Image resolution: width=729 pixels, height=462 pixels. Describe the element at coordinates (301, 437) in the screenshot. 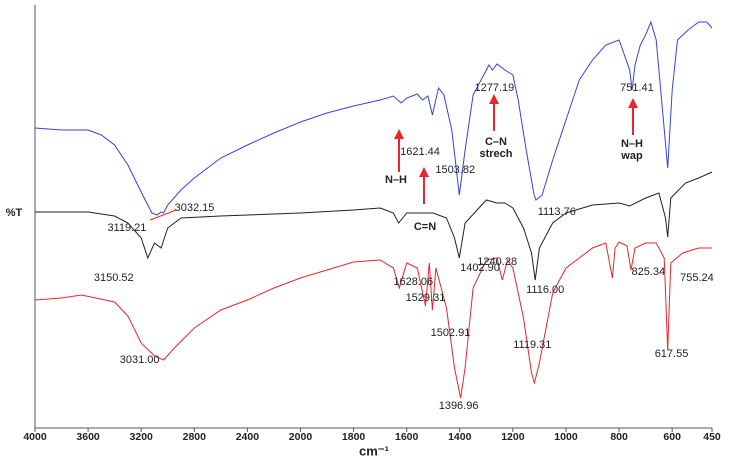

I see `x-tick-label: 2000` at that location.